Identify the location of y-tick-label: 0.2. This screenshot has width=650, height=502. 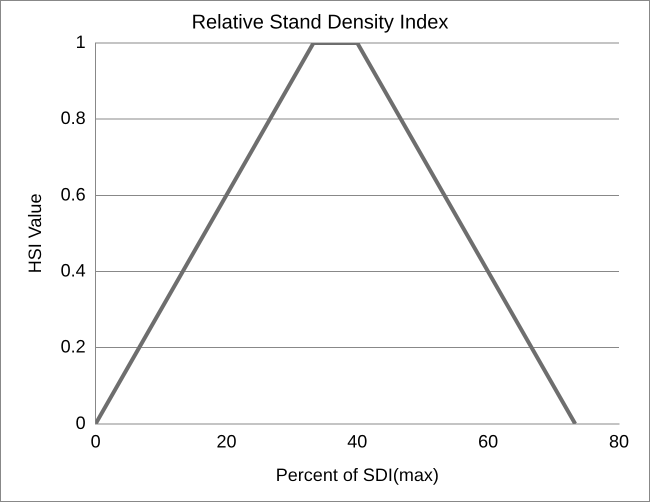
(73, 346).